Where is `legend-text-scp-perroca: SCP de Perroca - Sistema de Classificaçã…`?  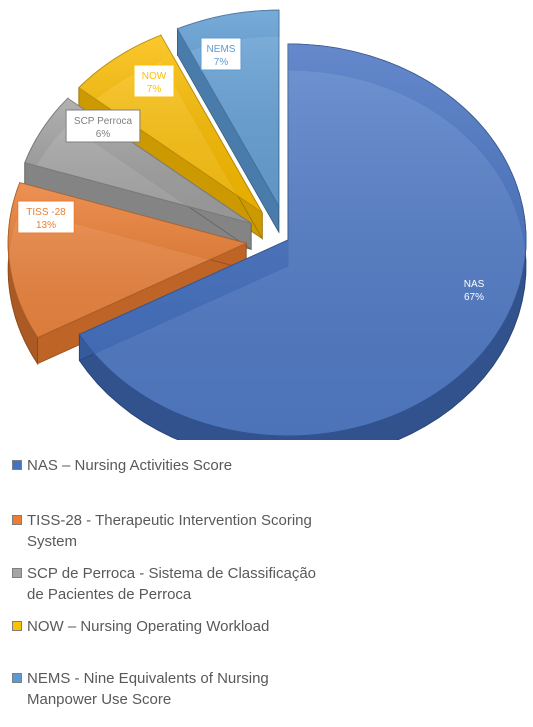 legend-text-scp-perroca: SCP de Perroca - Sistema de Classificaçã… is located at coordinates (172, 584).